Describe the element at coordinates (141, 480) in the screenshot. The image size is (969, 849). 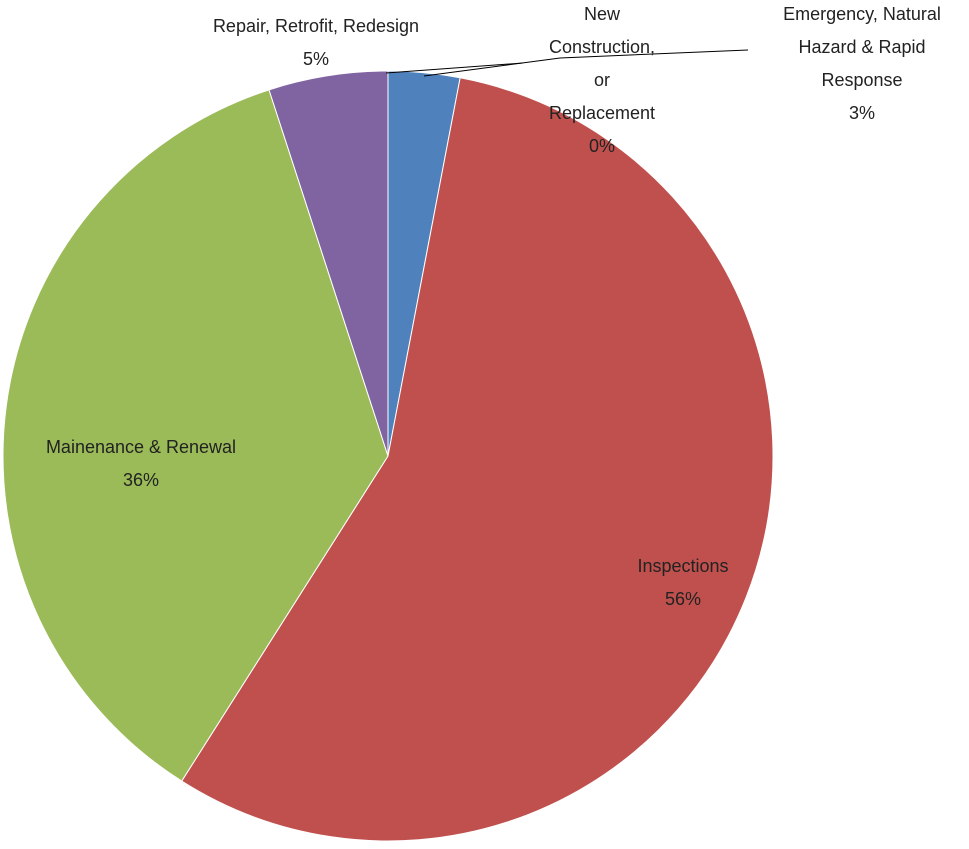
I see `slice-percent: 36%` at that location.